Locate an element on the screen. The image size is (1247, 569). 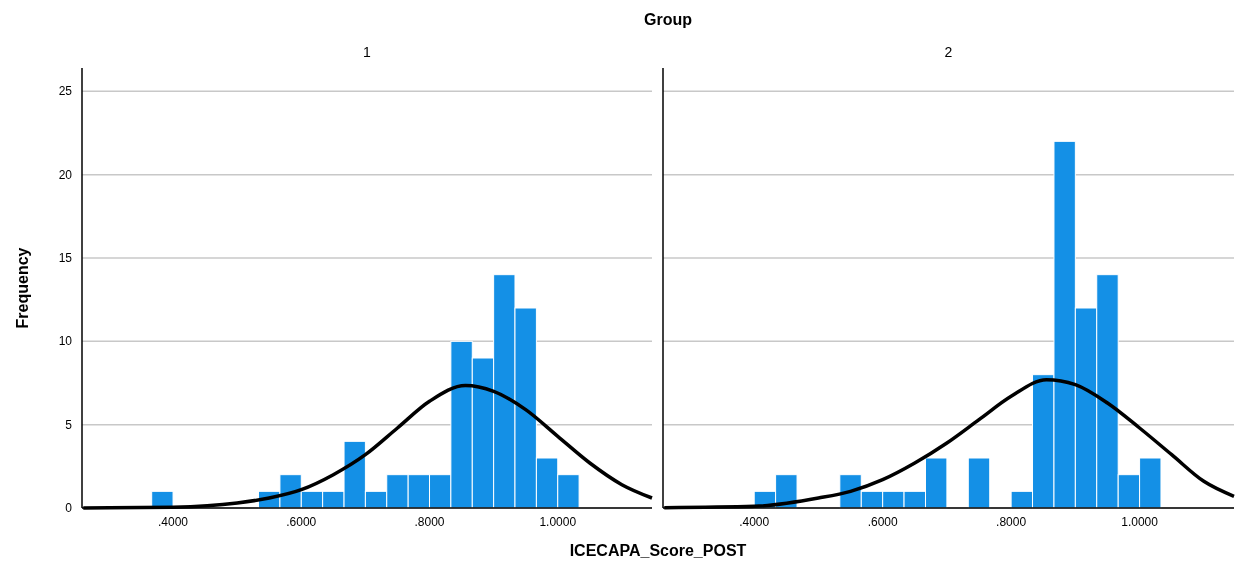
chart-title: 2 is located at coordinates (948, 52).